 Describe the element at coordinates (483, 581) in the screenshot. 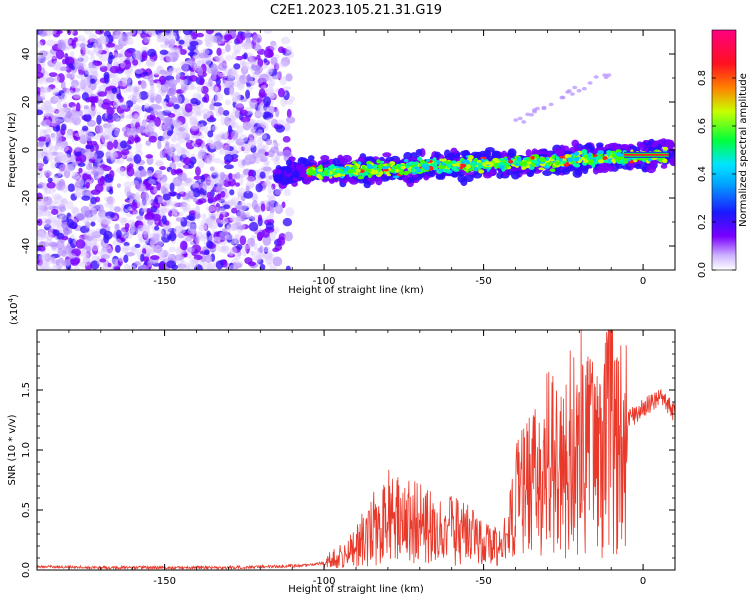

I see `snr-x-tick-label: -50` at that location.